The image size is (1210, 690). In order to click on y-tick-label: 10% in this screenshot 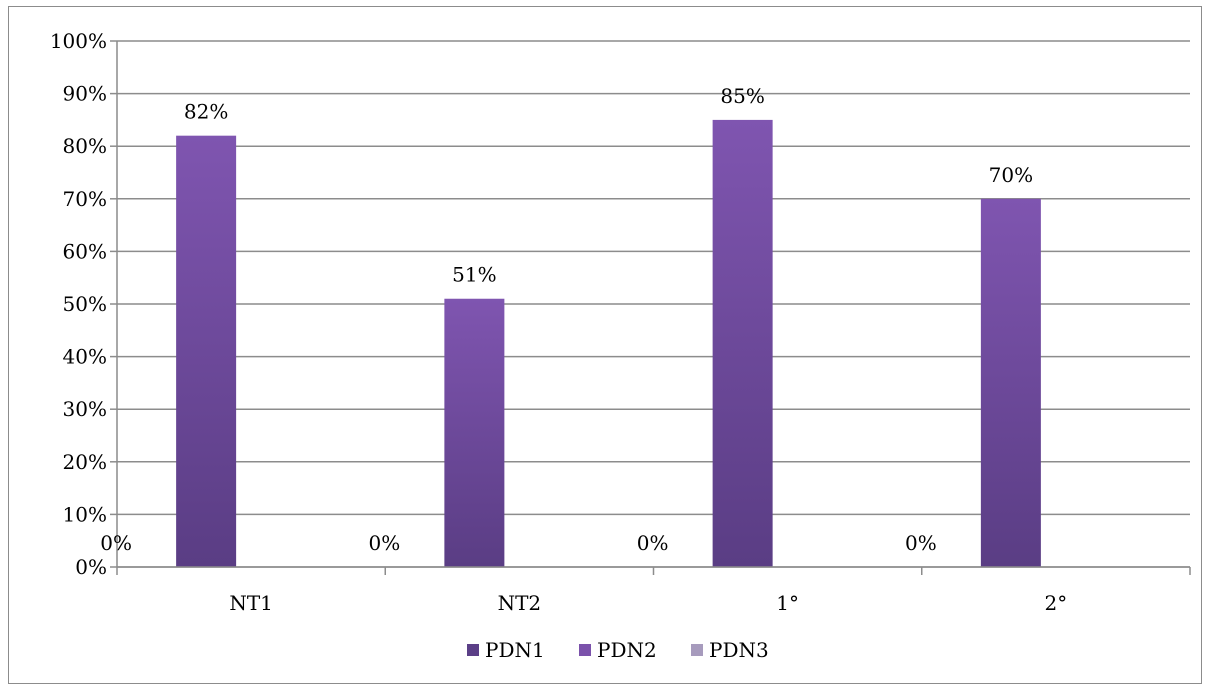, I will do `click(85, 514)`.